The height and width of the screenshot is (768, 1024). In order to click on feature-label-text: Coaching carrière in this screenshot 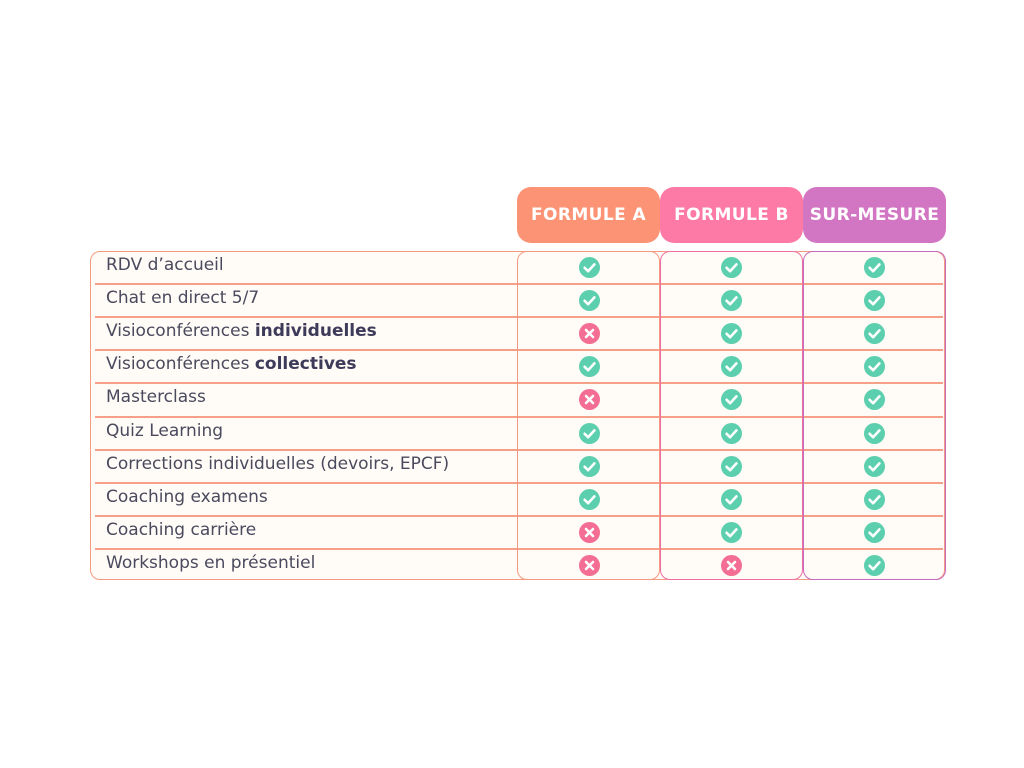, I will do `click(181, 529)`.